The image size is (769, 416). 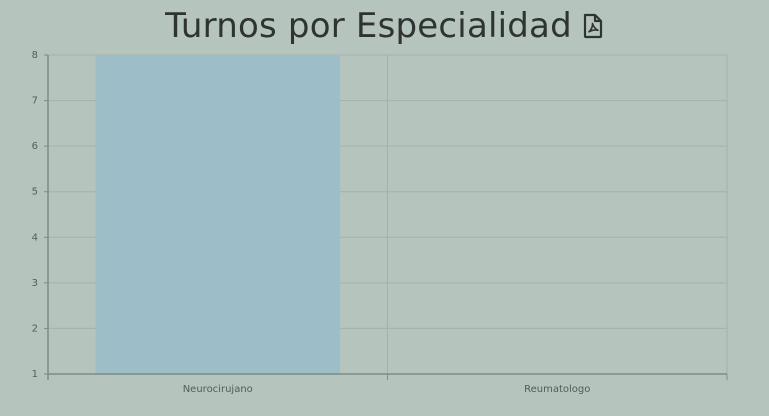 What do you see at coordinates (218, 389) in the screenshot?
I see `x-tick-label: Neurocirujano` at bounding box center [218, 389].